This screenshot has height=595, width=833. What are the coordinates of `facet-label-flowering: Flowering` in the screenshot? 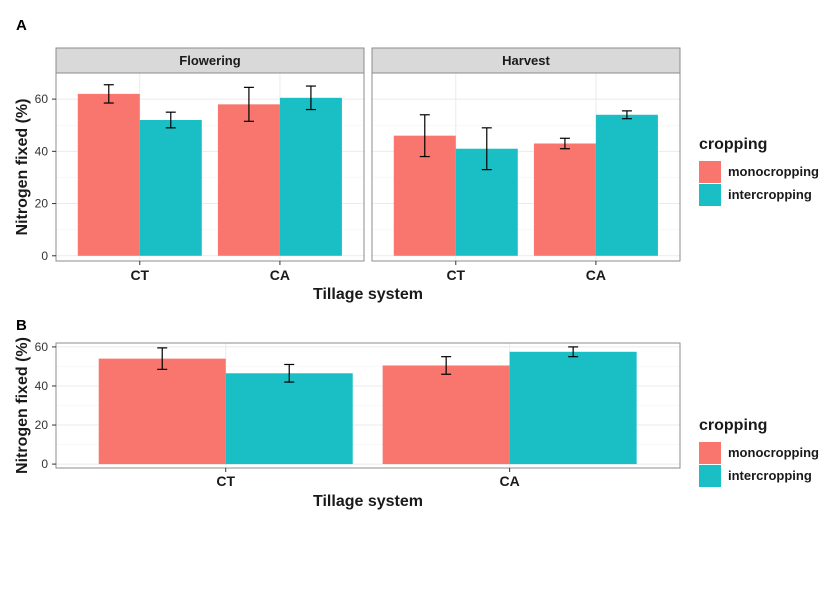 It's located at (209, 60).